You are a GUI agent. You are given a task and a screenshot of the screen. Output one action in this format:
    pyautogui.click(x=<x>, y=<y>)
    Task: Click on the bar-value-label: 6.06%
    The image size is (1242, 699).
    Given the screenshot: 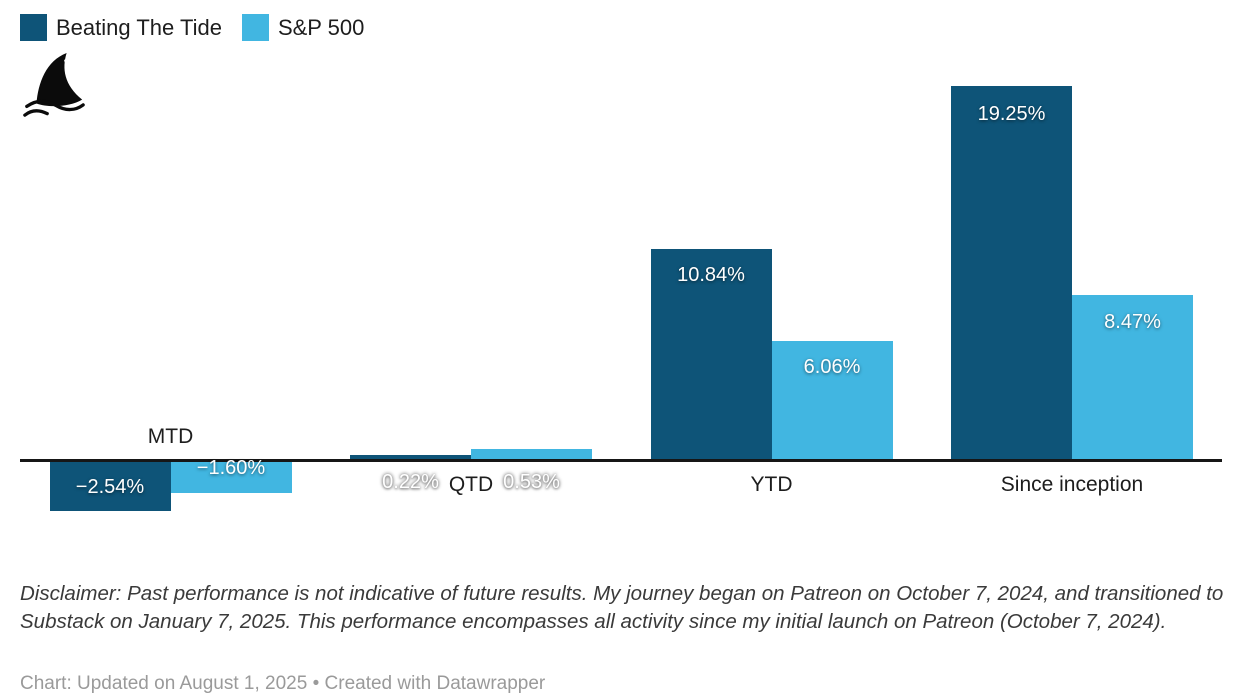 What is the action you would take?
    pyautogui.click(x=832, y=367)
    